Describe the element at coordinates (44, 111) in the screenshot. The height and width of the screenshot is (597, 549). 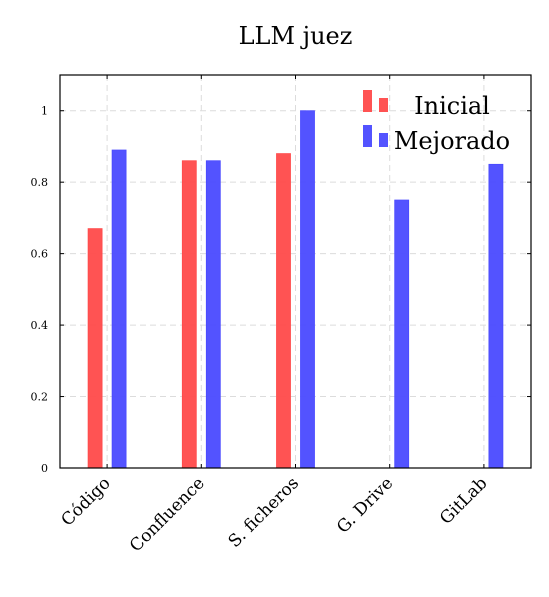
I see `y-tick-label: 1` at that location.